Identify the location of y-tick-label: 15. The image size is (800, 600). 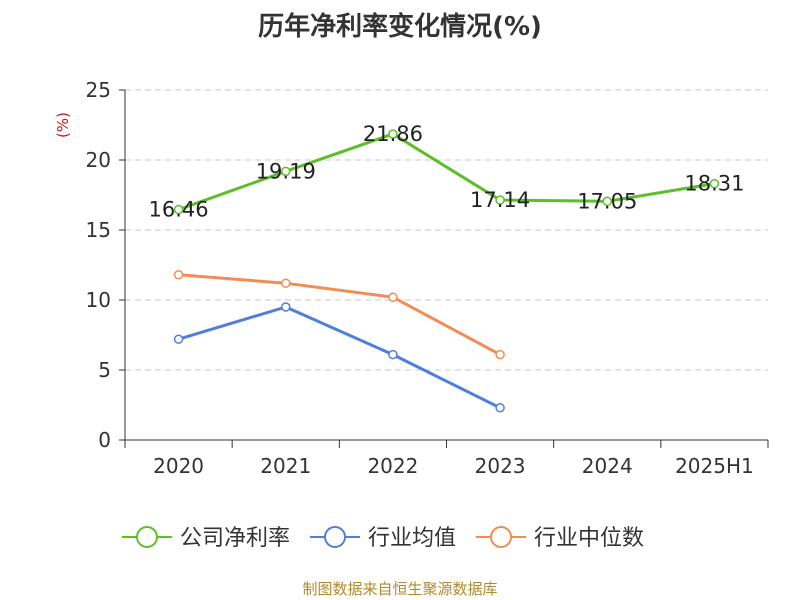
(98, 230).